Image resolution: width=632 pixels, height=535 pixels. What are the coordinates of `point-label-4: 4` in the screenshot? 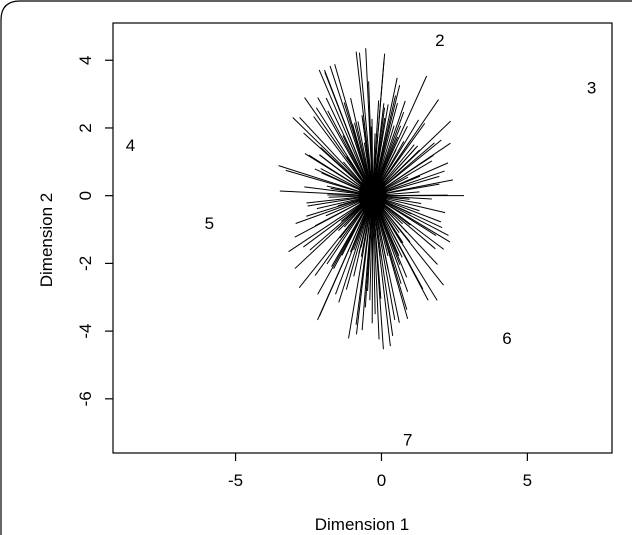 It's located at (130, 145).